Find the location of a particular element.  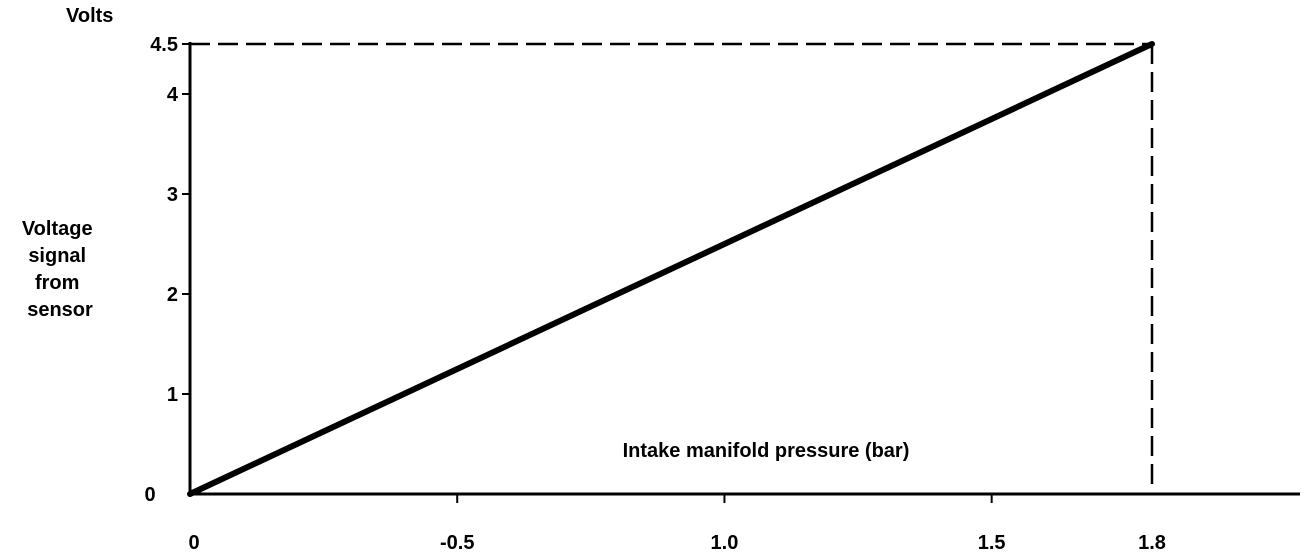

y-axis-title-line: from is located at coordinates (57, 283).